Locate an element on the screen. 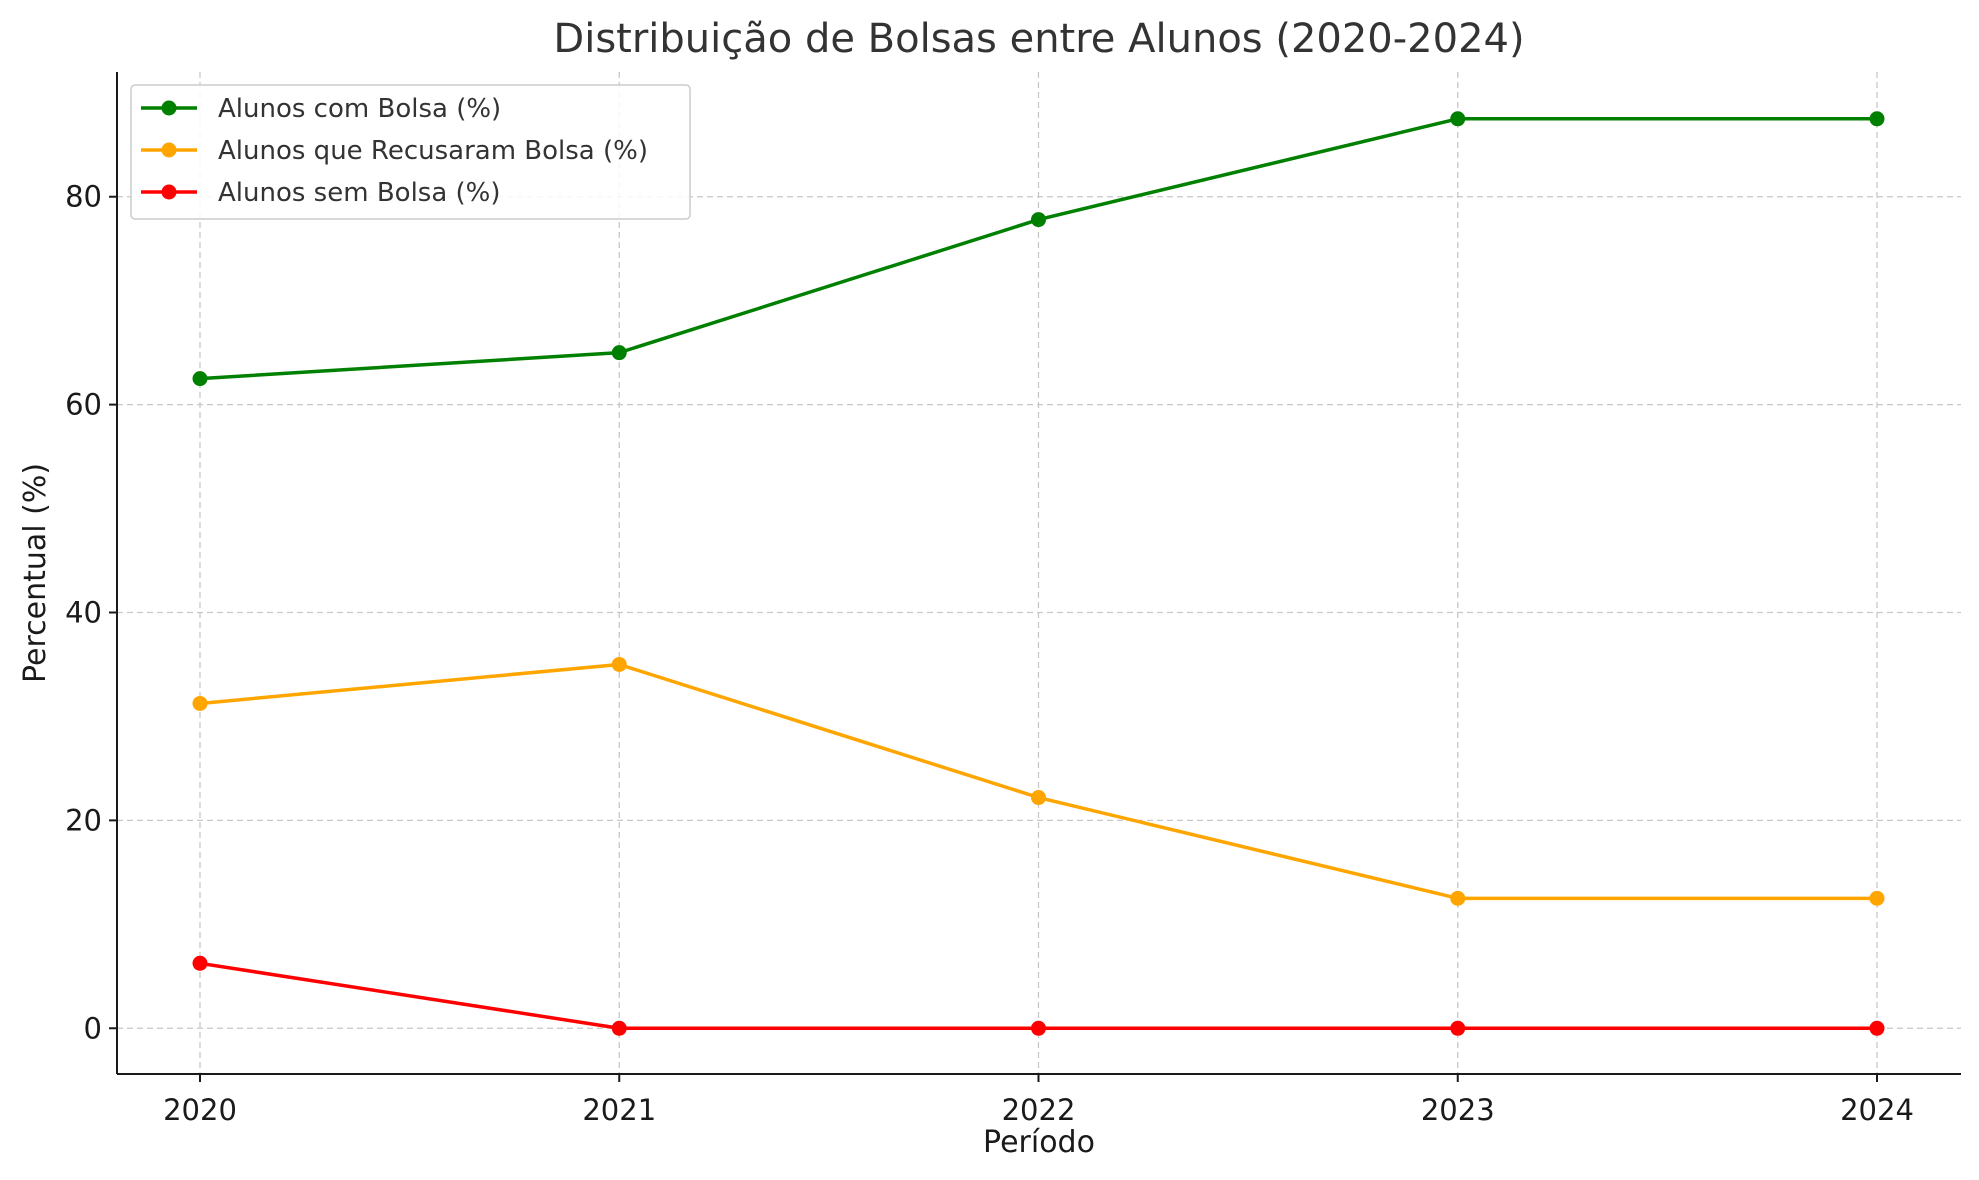  y-tick-label: 40 is located at coordinates (83, 612).